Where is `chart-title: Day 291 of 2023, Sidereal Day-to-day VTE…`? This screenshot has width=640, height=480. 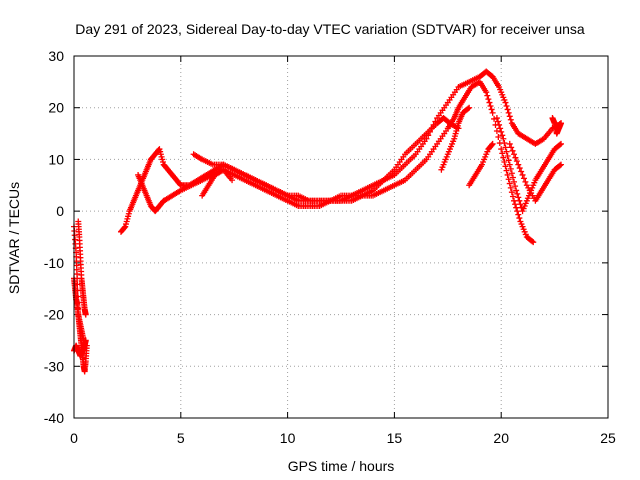 chart-title: Day 291 of 2023, Sidereal Day-to-day VTE… is located at coordinates (330, 29).